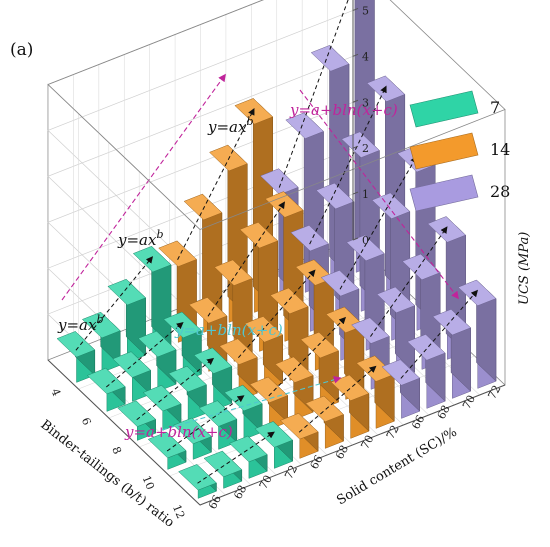  I want to click on bar-7d-bt10-sc70, so click(218, 425).